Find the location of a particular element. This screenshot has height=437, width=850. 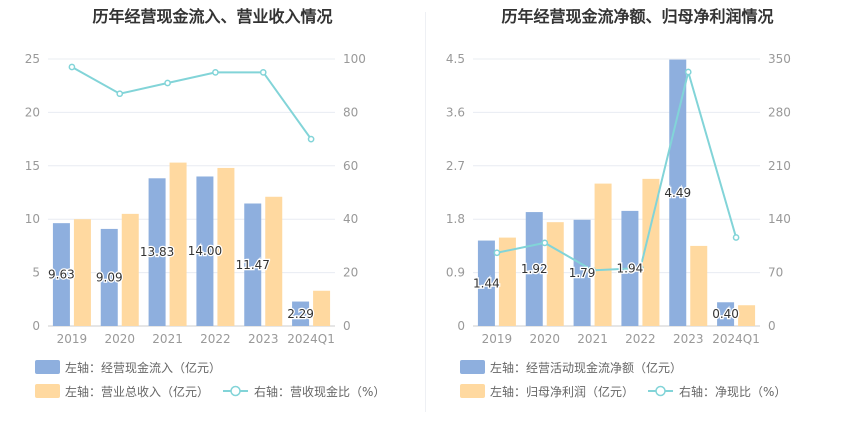

left-bar-data-label: 9.09 is located at coordinates (109, 277).